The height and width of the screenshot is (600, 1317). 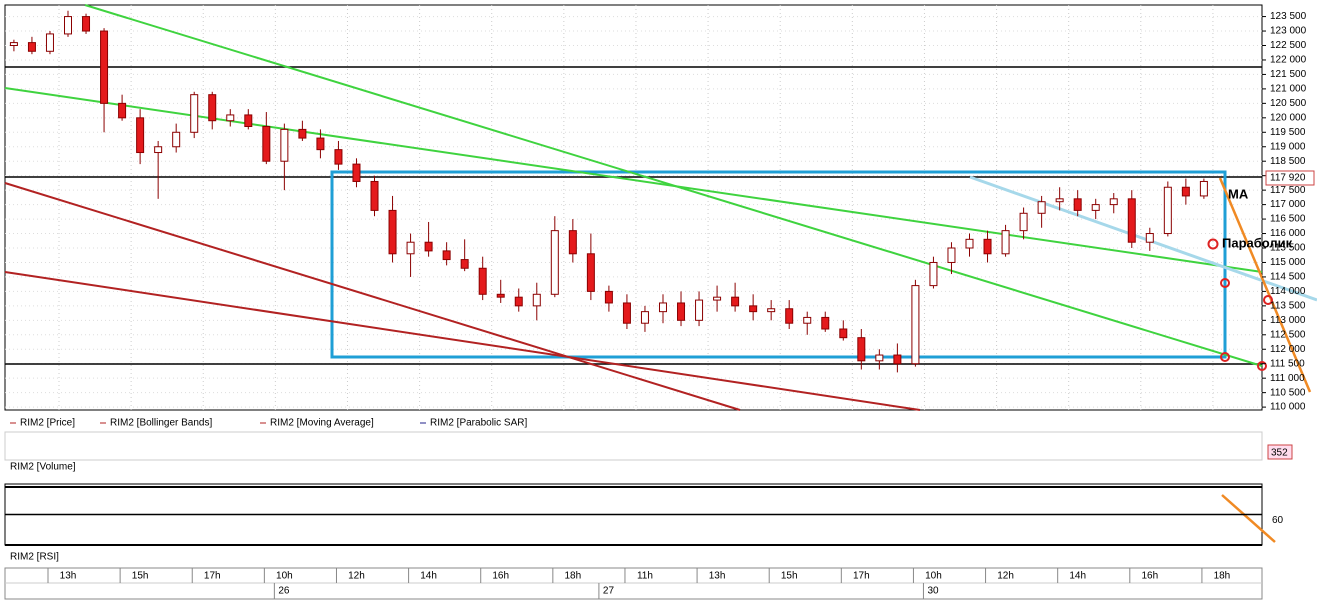 I want to click on y-tick-label: 117 500, so click(x=1288, y=190).